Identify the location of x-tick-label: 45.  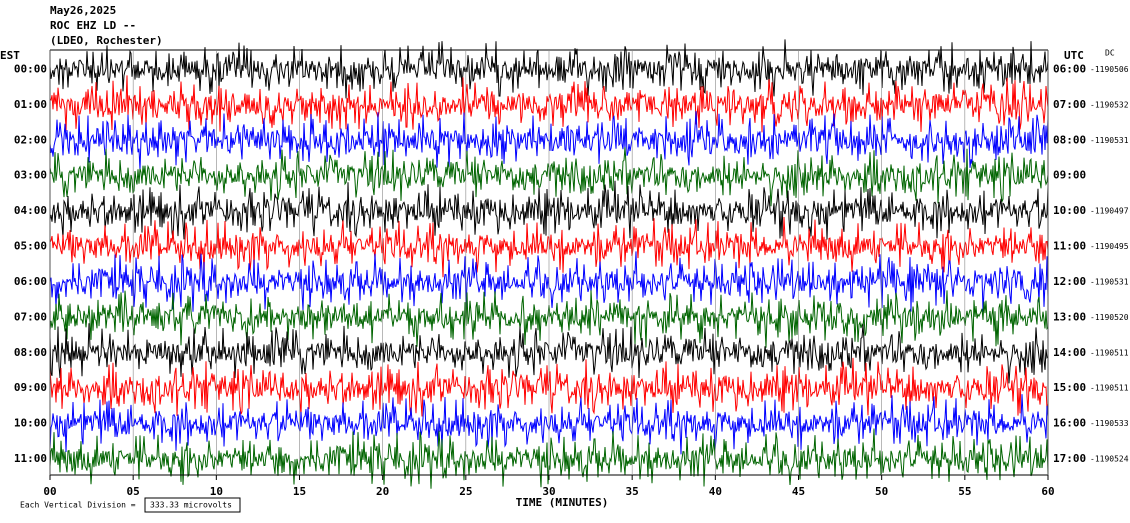
(798, 491).